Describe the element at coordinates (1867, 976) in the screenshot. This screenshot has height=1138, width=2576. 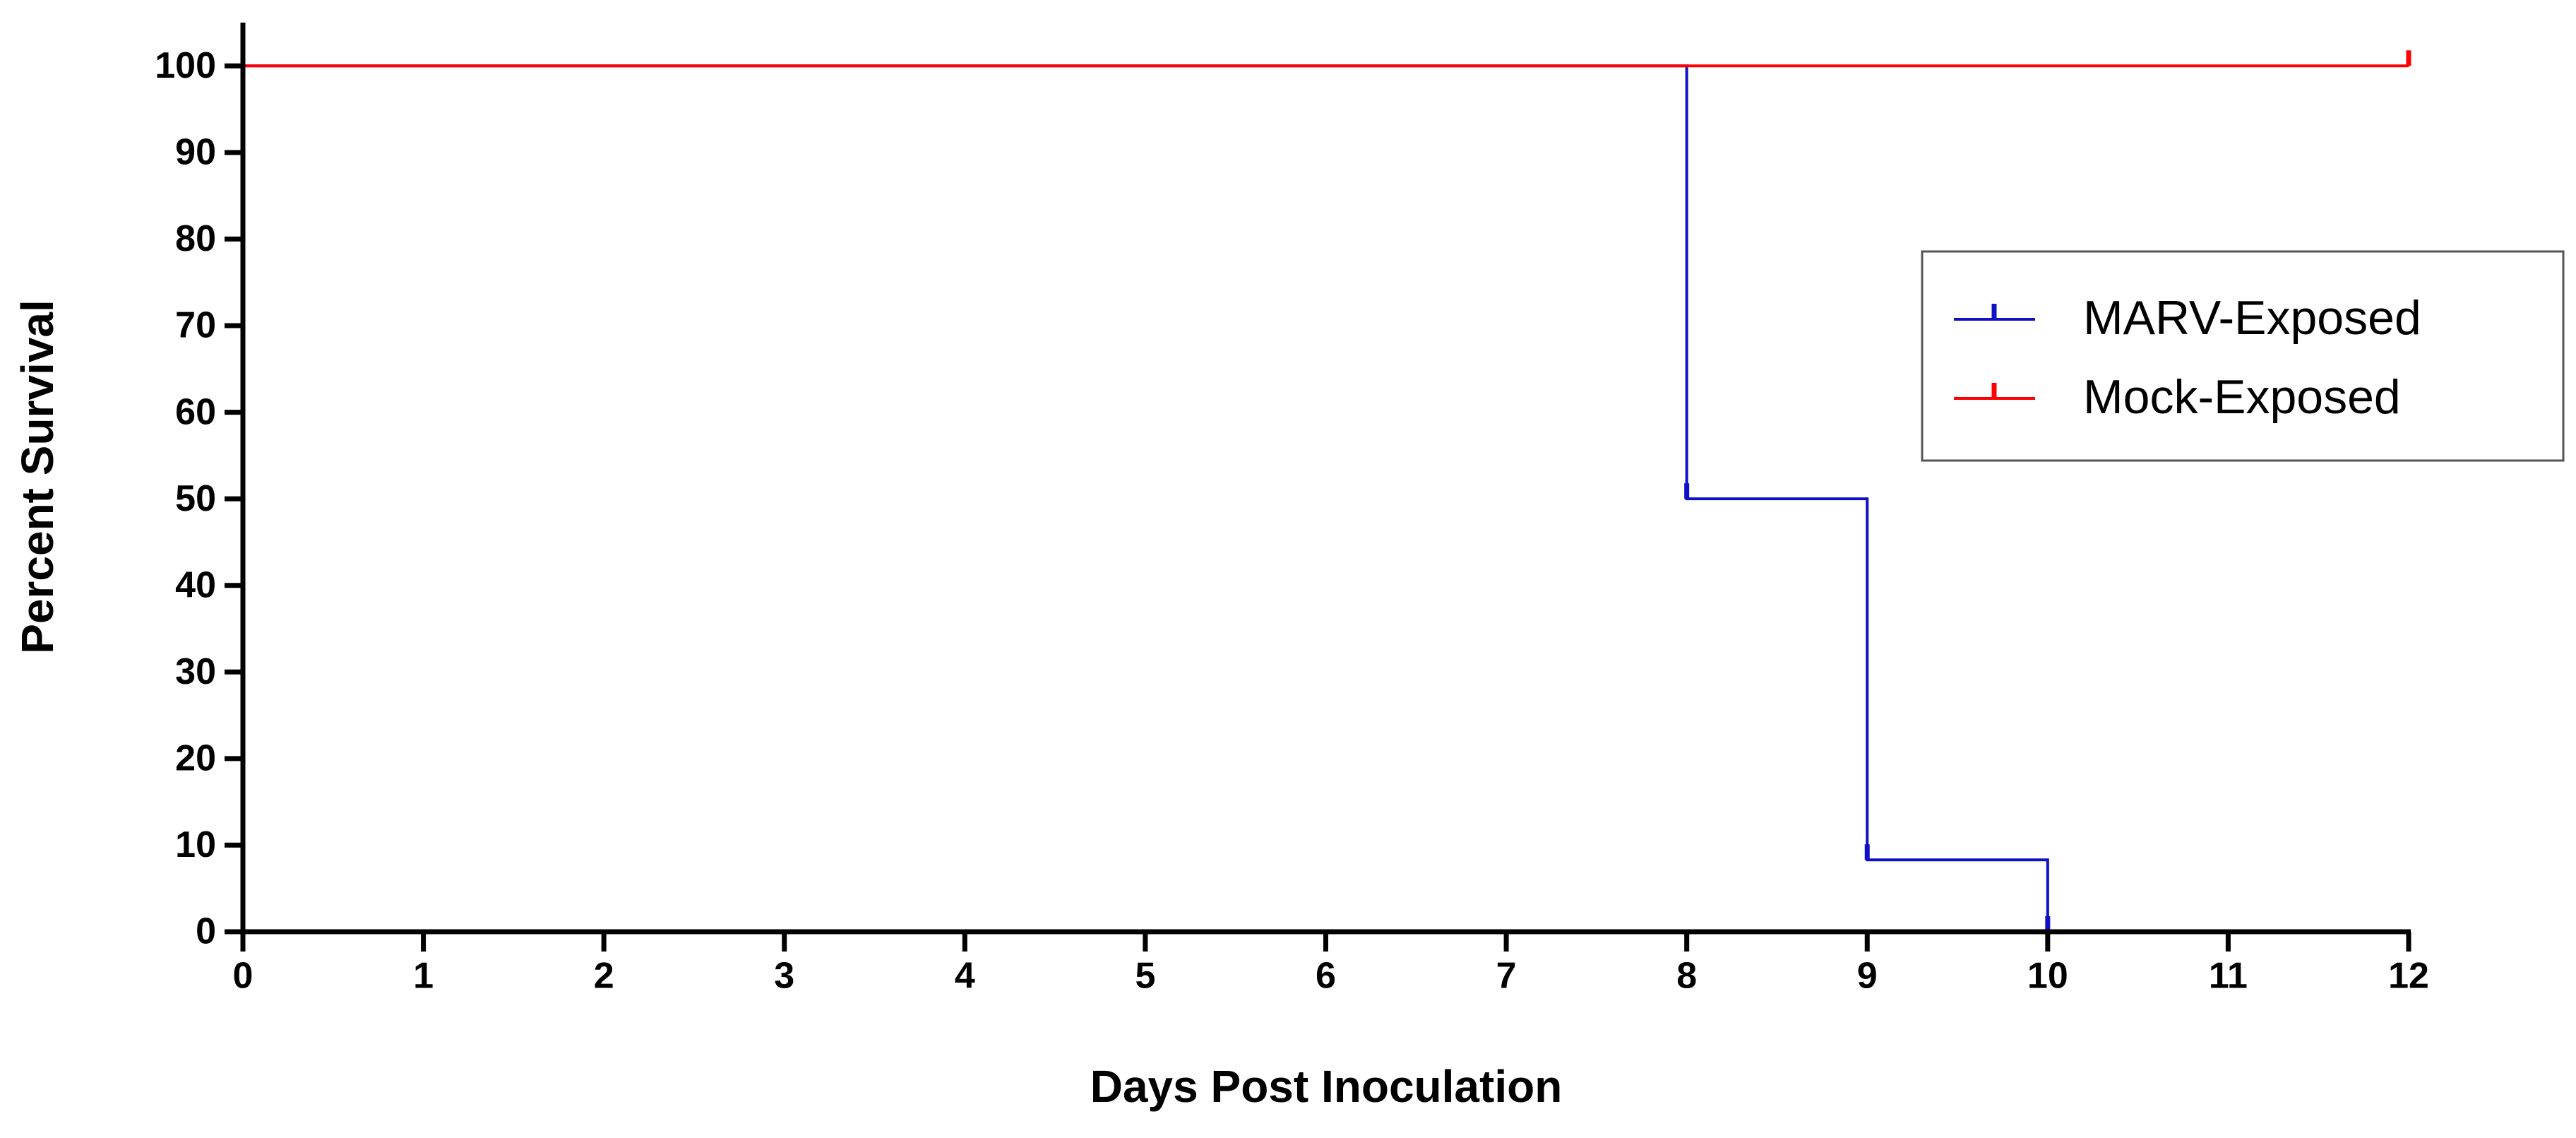
I see `x-tick-label: 9` at that location.